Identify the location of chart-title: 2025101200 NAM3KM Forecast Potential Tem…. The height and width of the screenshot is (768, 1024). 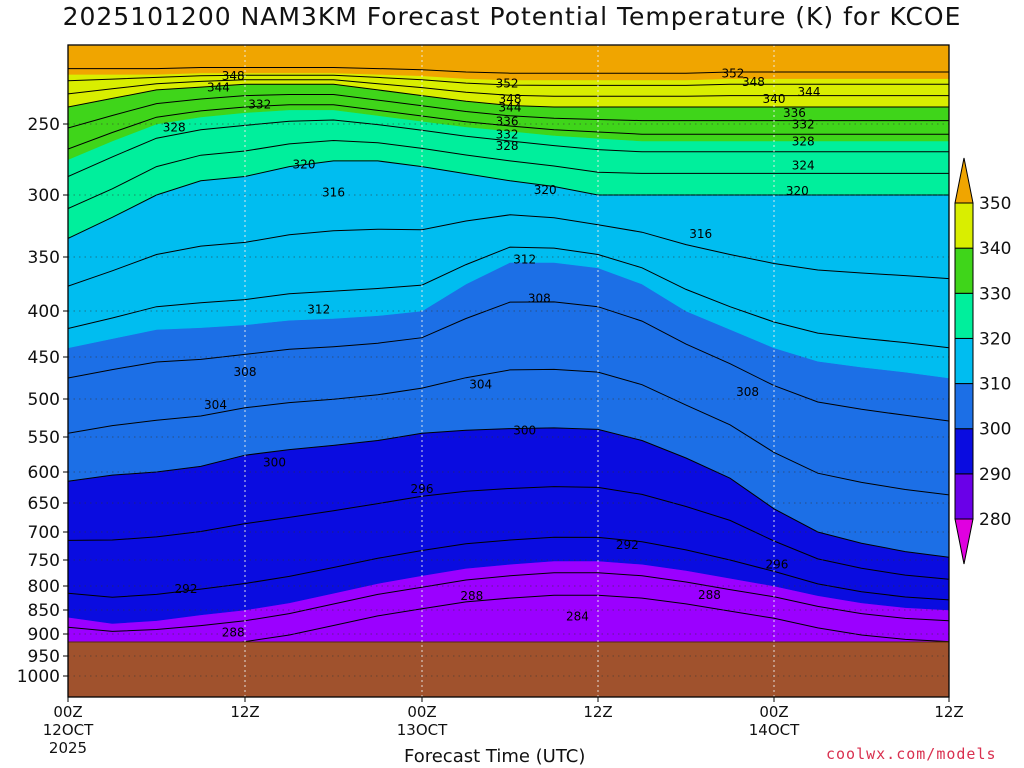
(512, 16).